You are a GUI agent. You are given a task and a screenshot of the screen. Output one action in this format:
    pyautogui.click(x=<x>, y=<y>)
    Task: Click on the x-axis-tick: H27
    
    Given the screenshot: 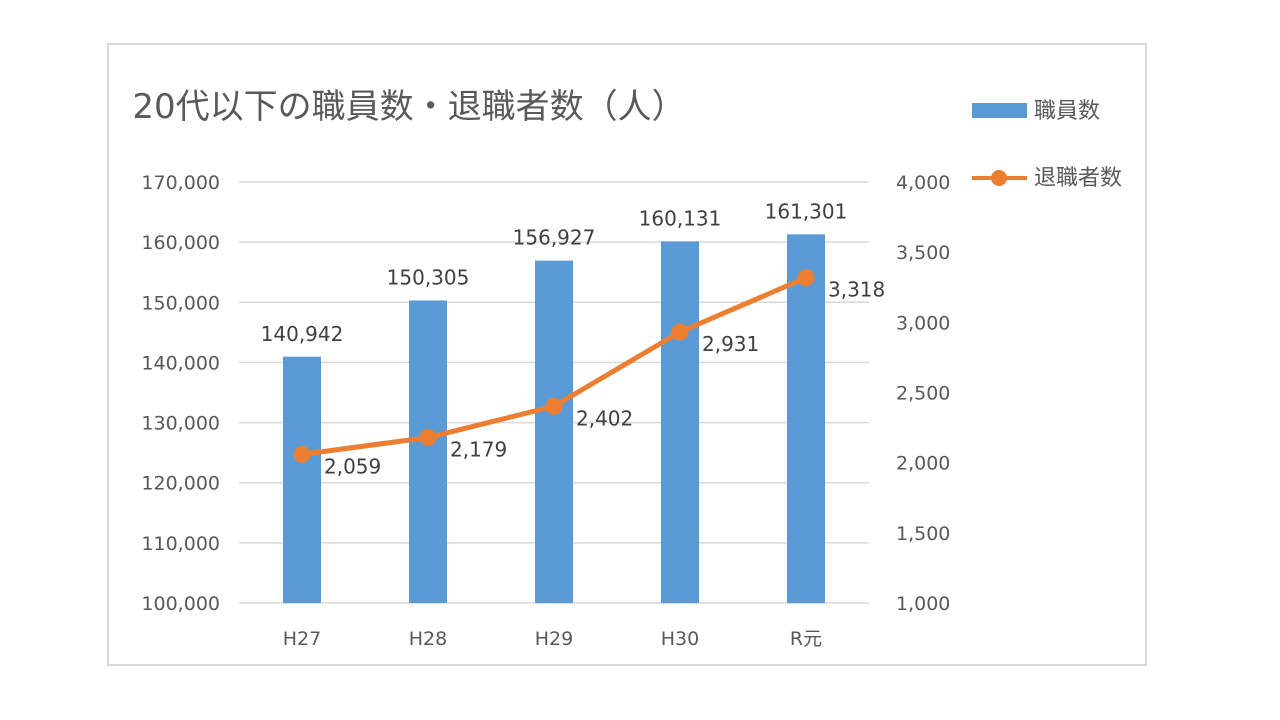 What is the action you would take?
    pyautogui.click(x=302, y=639)
    